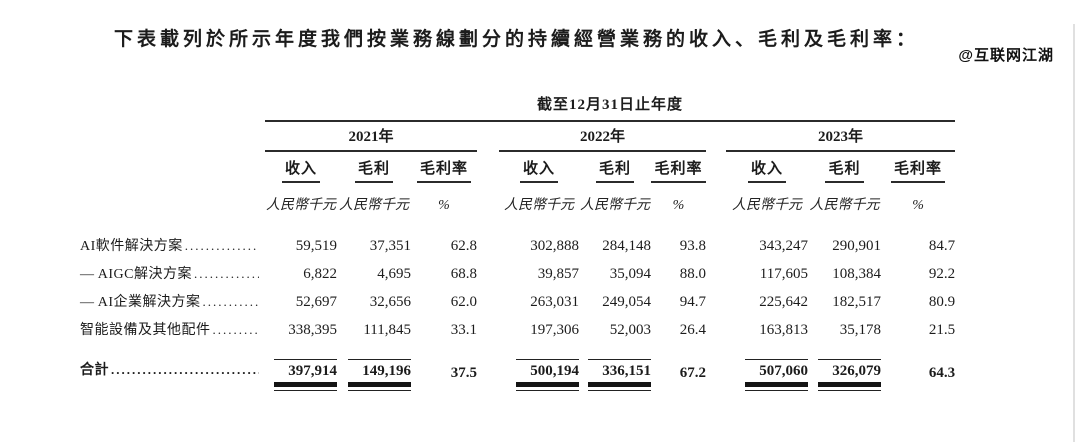 This screenshot has height=442, width=1080. Describe the element at coordinates (547, 375) in the screenshot. I see `total-value: 500,194` at that location.